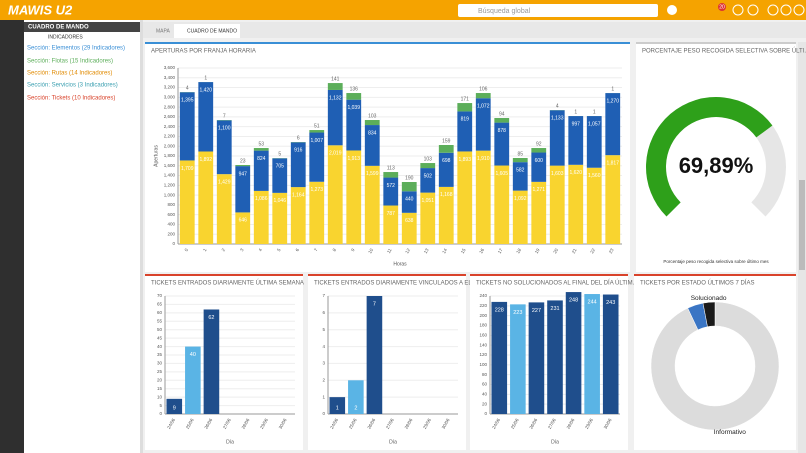 This screenshot has height=453, width=806. I want to click on y-tick-label: 400, so click(171, 224).